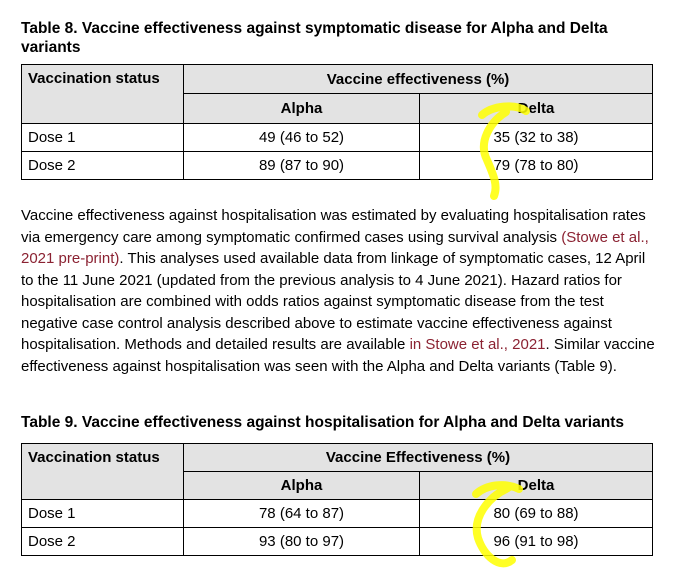 The image size is (690, 577). What do you see at coordinates (536, 108) in the screenshot?
I see `table8-header-delta: Delta` at bounding box center [536, 108].